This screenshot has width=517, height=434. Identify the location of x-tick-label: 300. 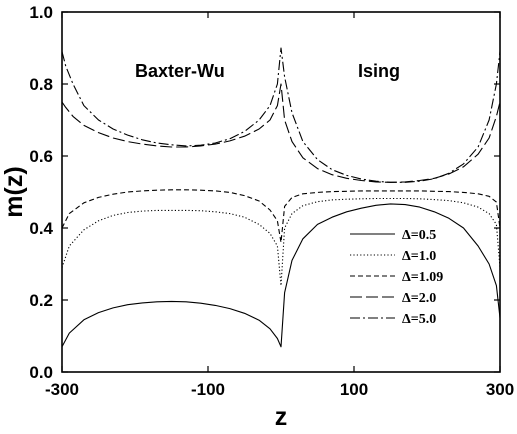
(500, 389).